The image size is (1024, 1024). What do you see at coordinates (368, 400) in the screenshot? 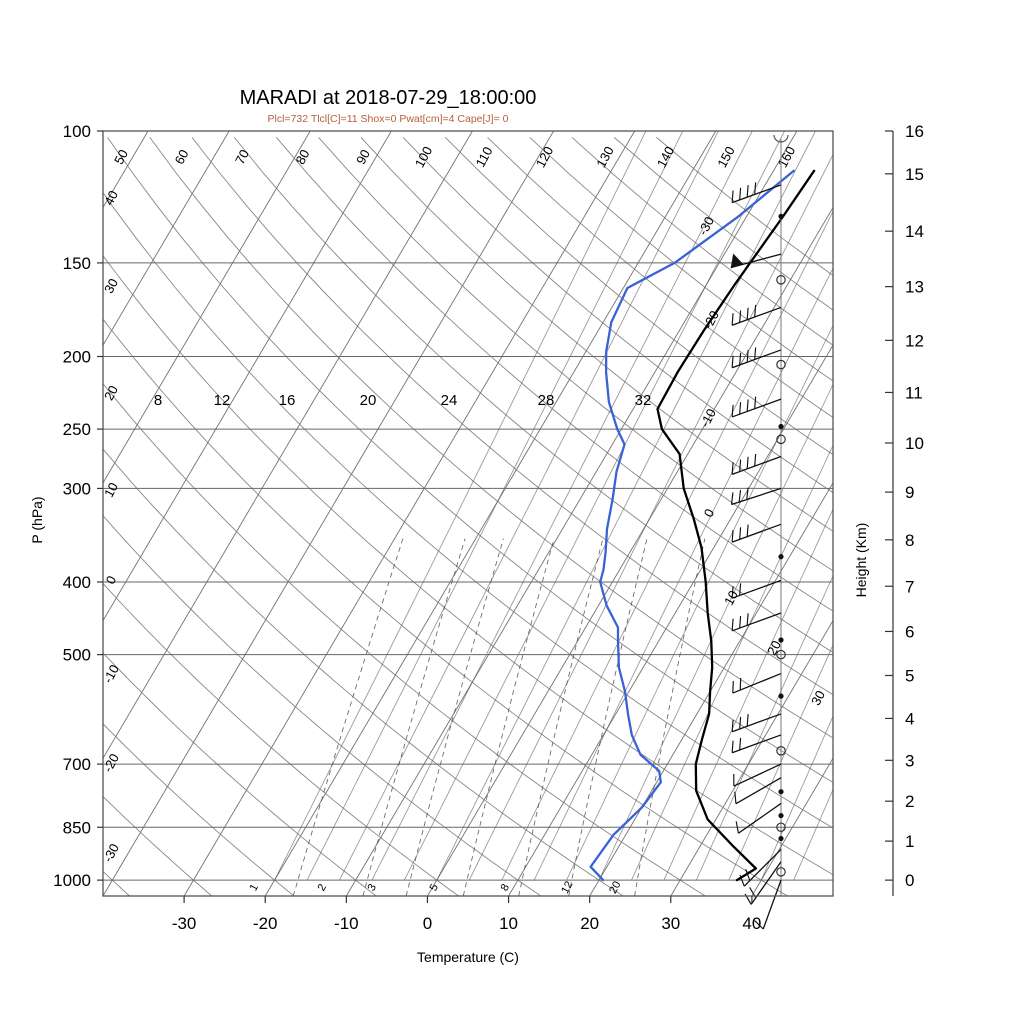
I see `moist-adiabat-label: 20` at bounding box center [368, 400].